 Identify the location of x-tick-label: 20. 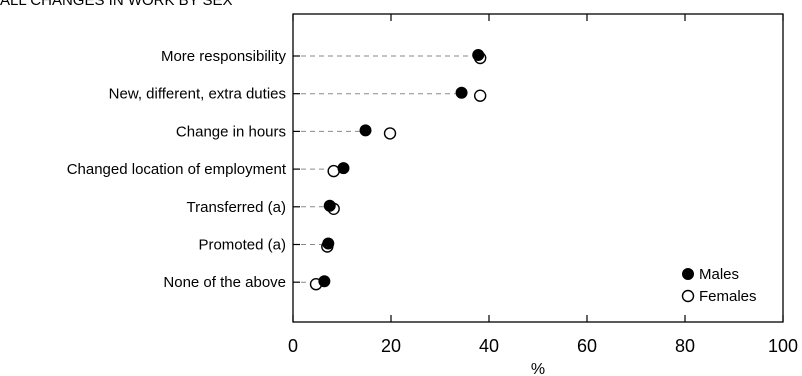
(391, 346).